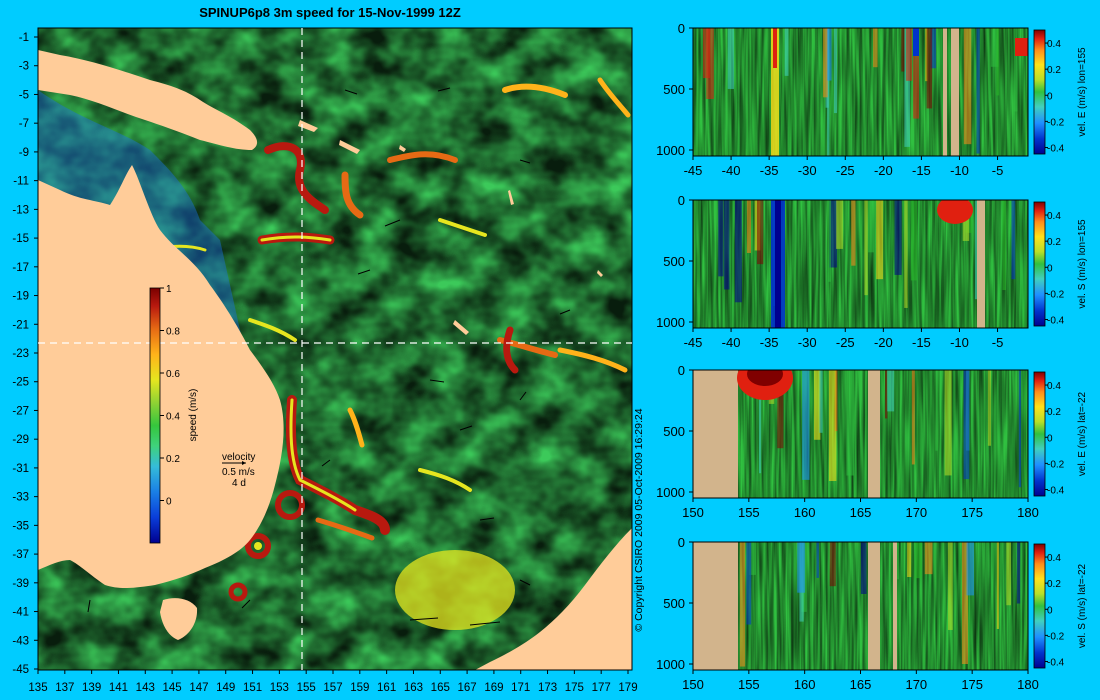 This screenshot has width=1100, height=700. Describe the element at coordinates (749, 512) in the screenshot. I see `section-x-tick-label: 155` at that location.